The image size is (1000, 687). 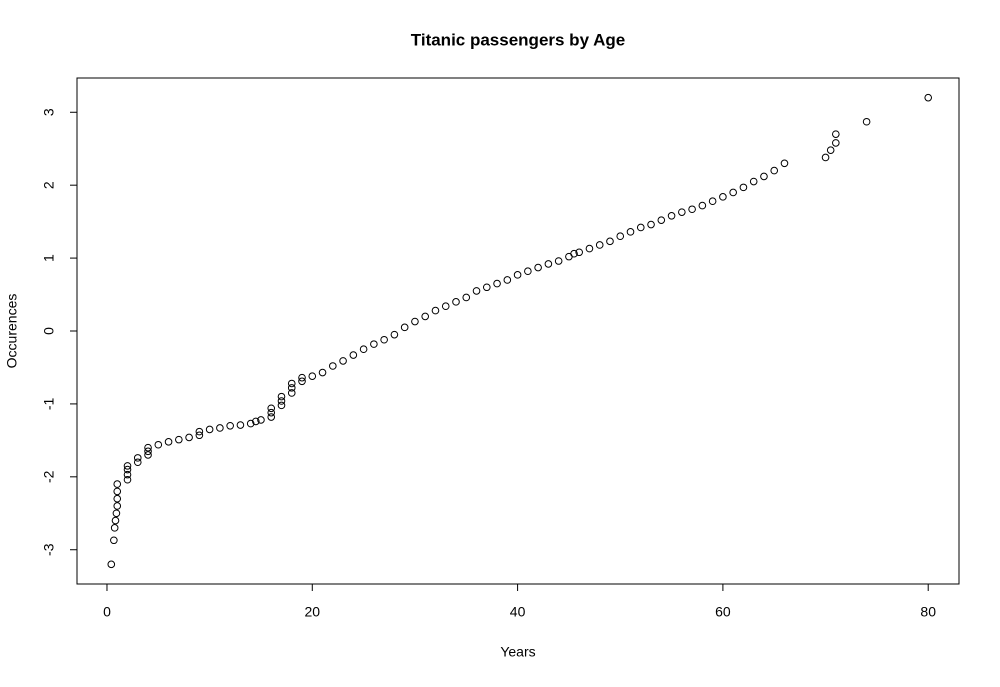 What do you see at coordinates (107, 612) in the screenshot?
I see `x-tick-label: 0` at bounding box center [107, 612].